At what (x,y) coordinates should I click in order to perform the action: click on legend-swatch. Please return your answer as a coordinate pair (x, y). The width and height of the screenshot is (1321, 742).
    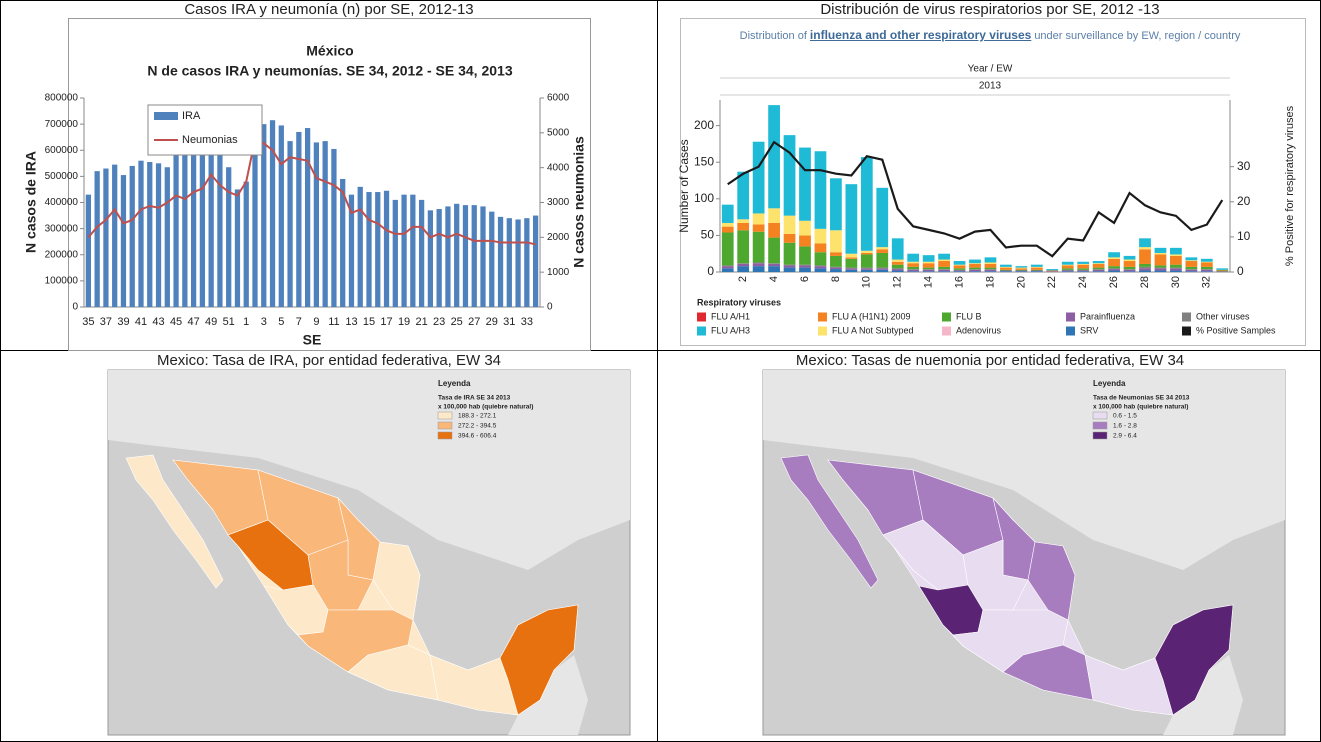
    Looking at the image, I should click on (1070, 317).